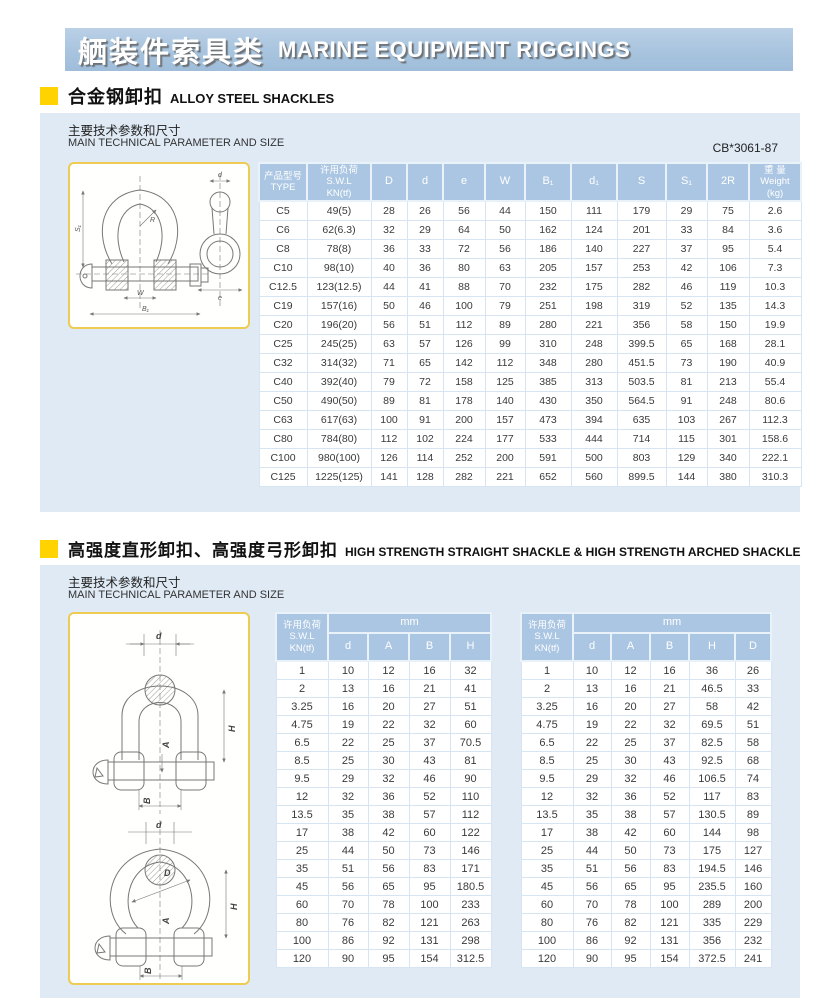 The image size is (830, 1000). What do you see at coordinates (505, 268) in the screenshot?
I see `table-cell: 63` at bounding box center [505, 268].